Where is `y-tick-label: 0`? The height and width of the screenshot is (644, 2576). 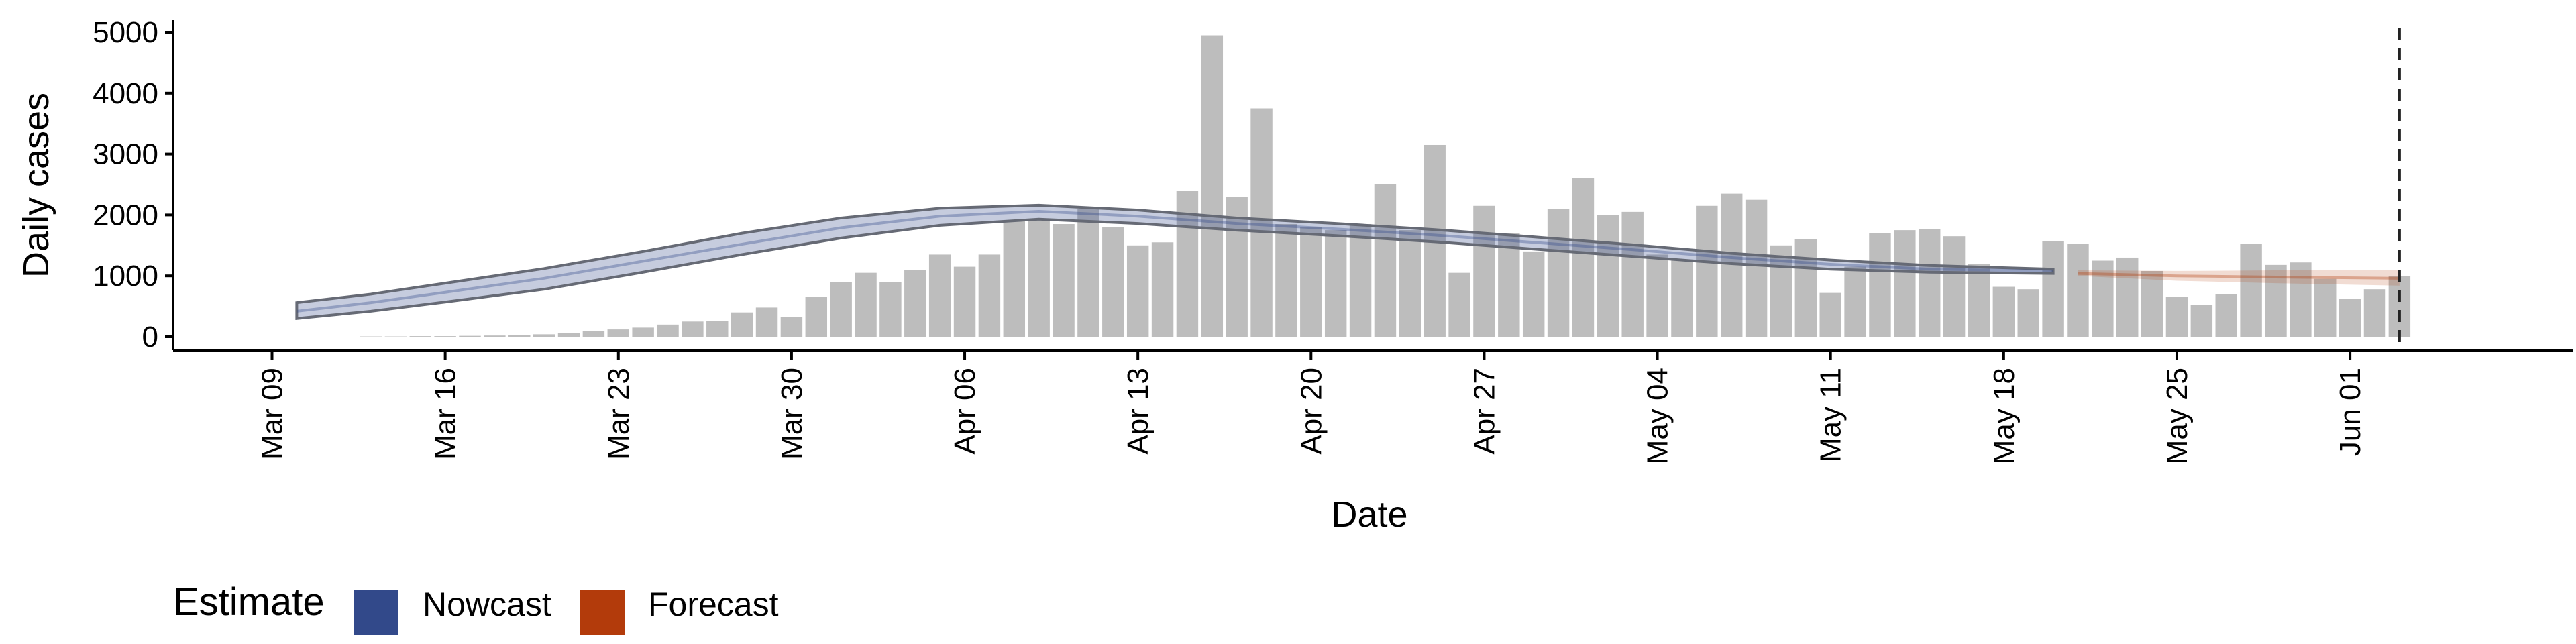
y-tick-label: 0 is located at coordinates (150, 337).